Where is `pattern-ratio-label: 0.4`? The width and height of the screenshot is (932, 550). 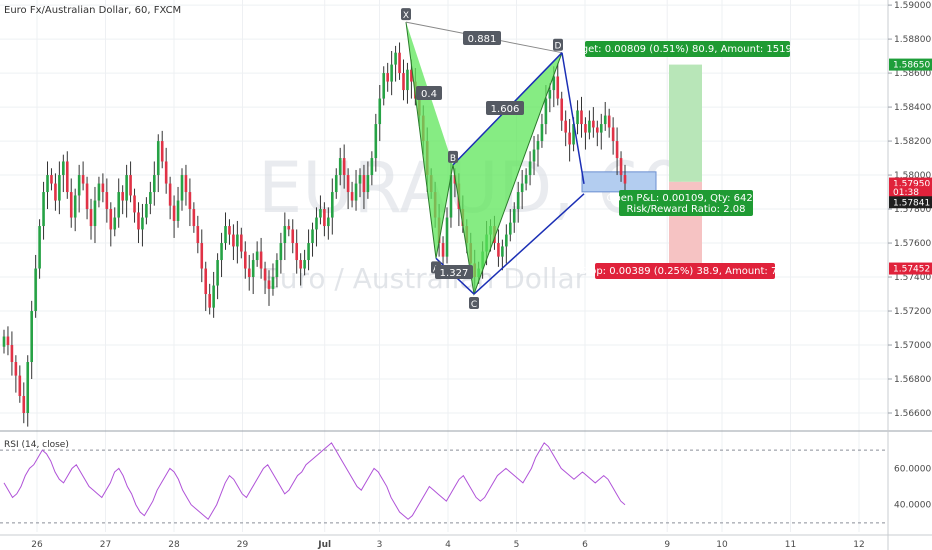 pattern-ratio-label: 0.4 is located at coordinates (429, 94).